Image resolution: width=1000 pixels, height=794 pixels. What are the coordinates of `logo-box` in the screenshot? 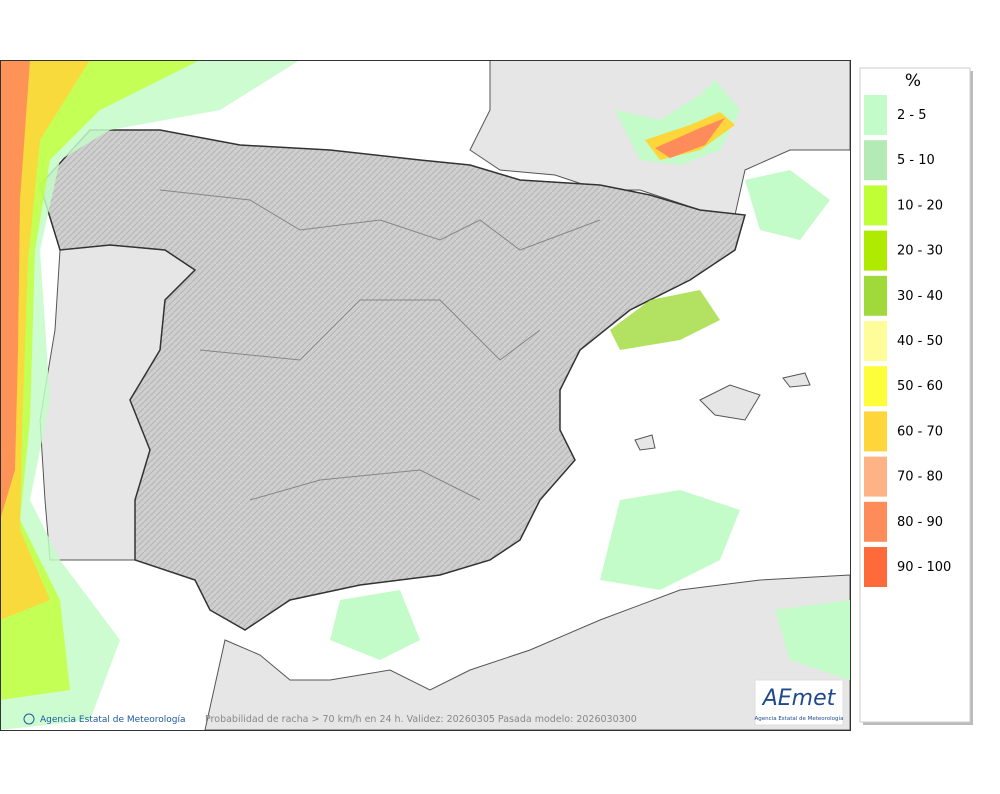 It's located at (799, 702).